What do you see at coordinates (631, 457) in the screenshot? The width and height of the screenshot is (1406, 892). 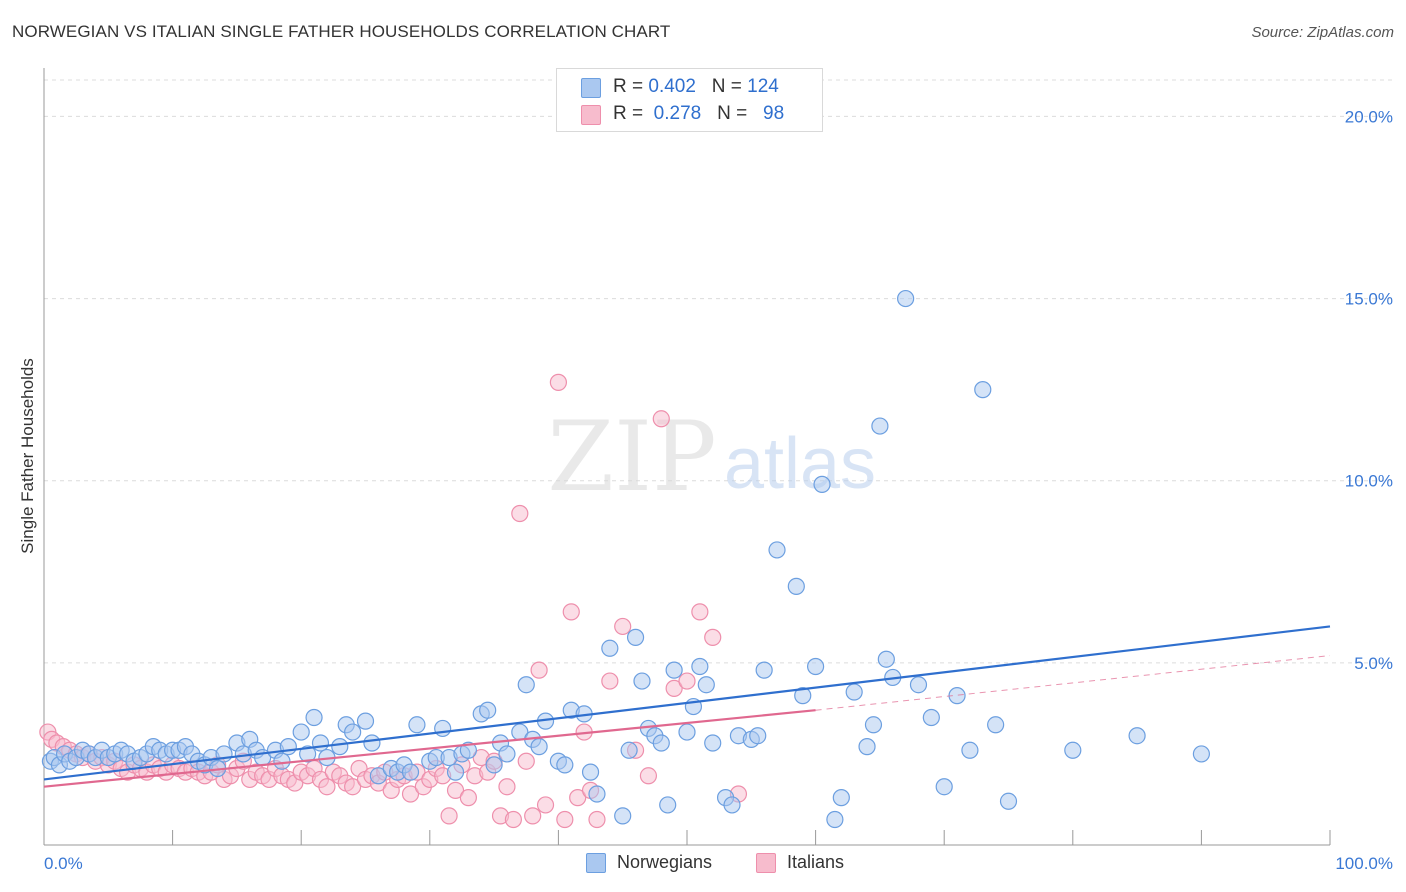 I see `watermark-zip: ZIP` at bounding box center [631, 457].